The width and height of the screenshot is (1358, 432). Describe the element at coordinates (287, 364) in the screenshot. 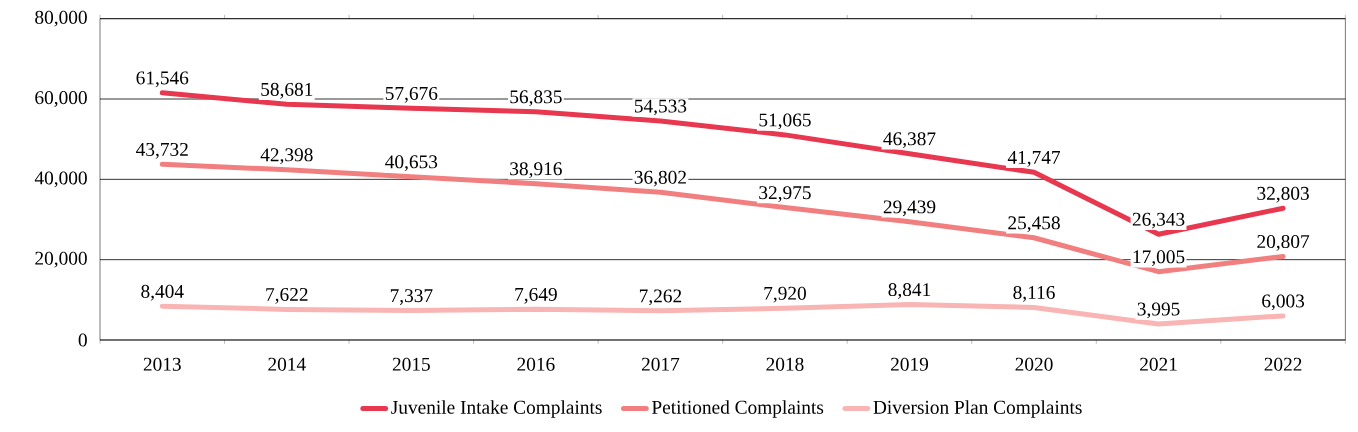

I see `x-tick-label: 2014` at that location.